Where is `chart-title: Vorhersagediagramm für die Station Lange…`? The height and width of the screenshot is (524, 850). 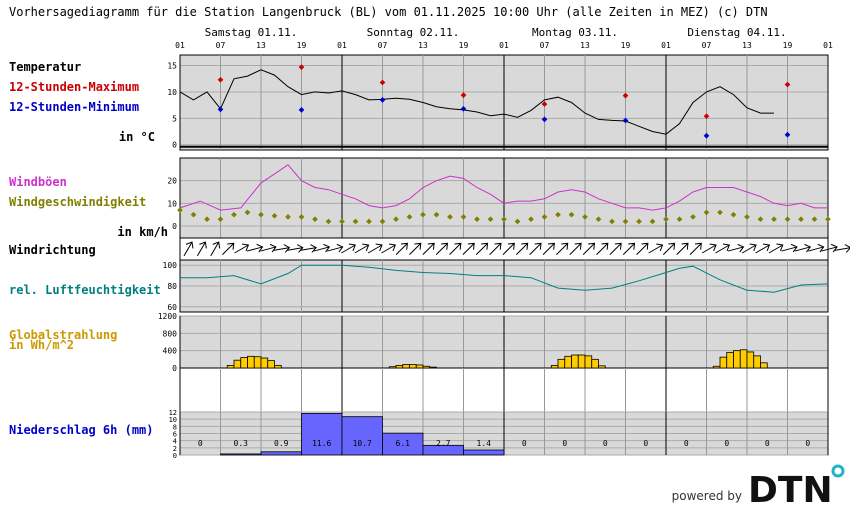
chart-title: Vorhersagediagramm für die Station Lange… is located at coordinates (388, 12).